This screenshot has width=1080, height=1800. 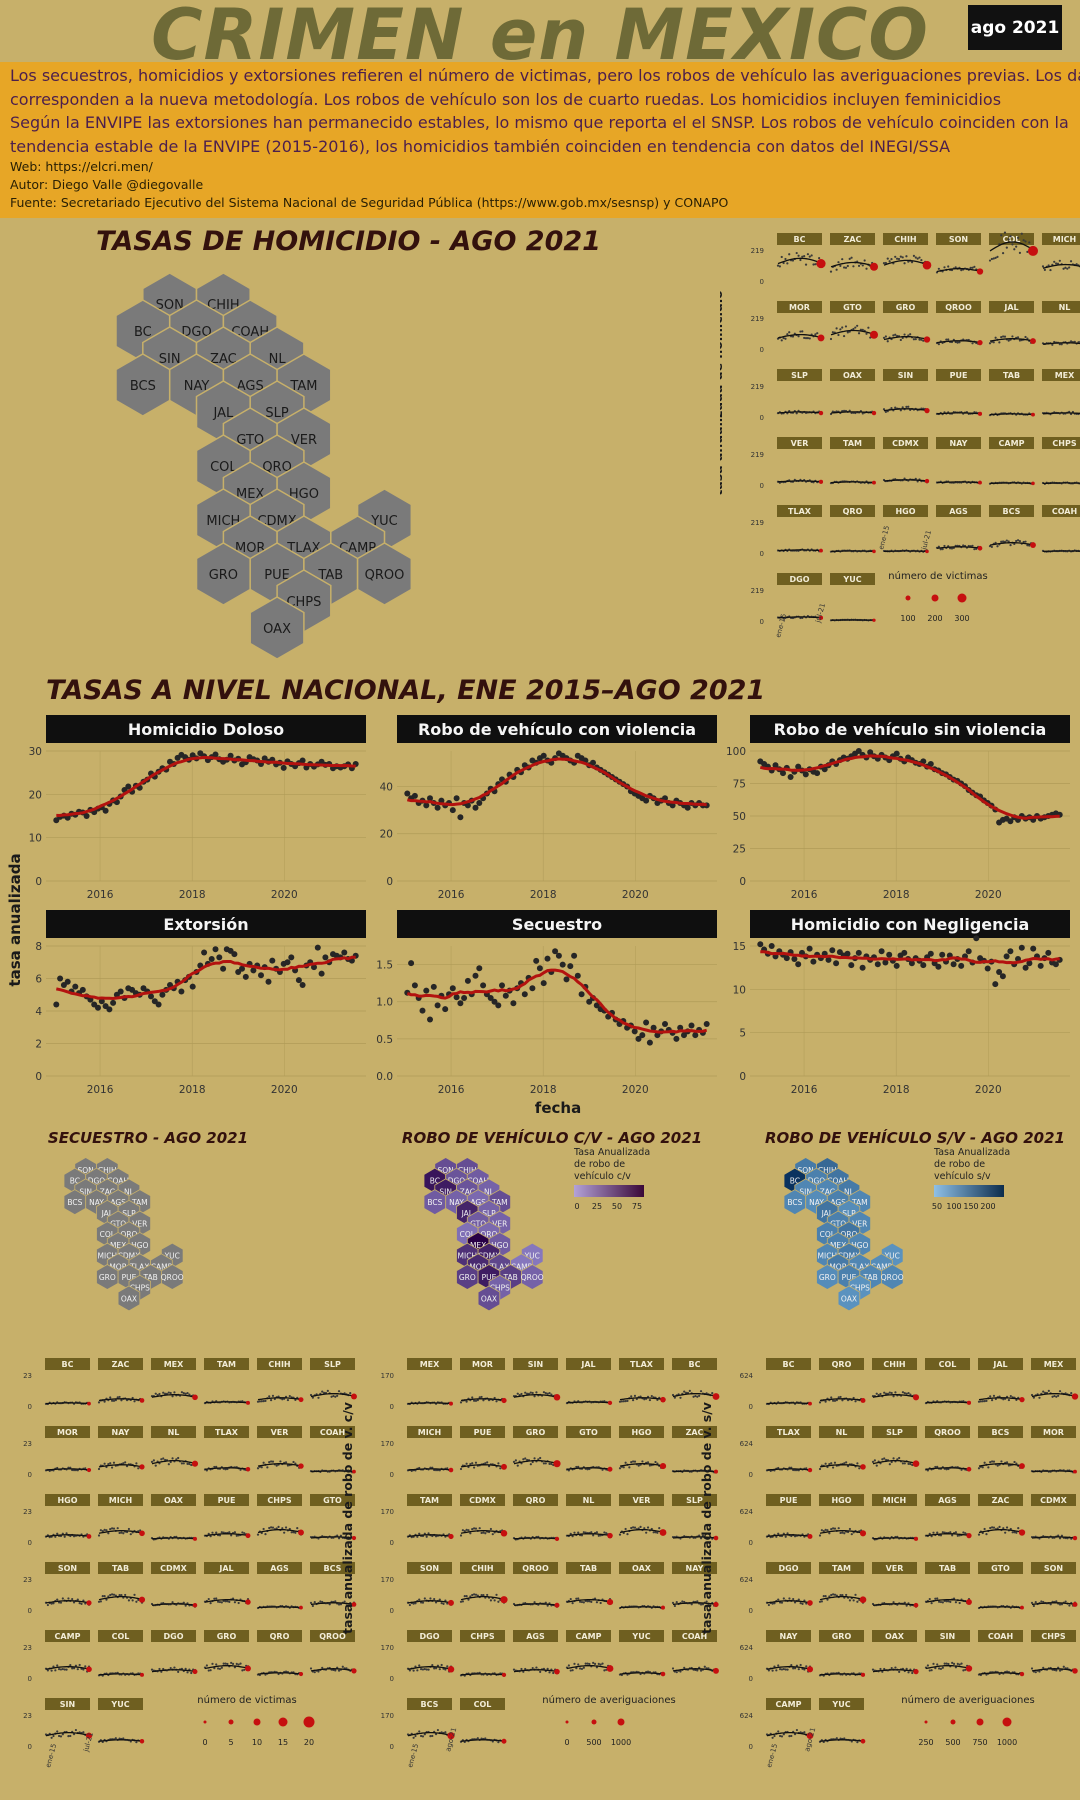 I want to click on strip-label: TLAX, so click(x=227, y=1432).